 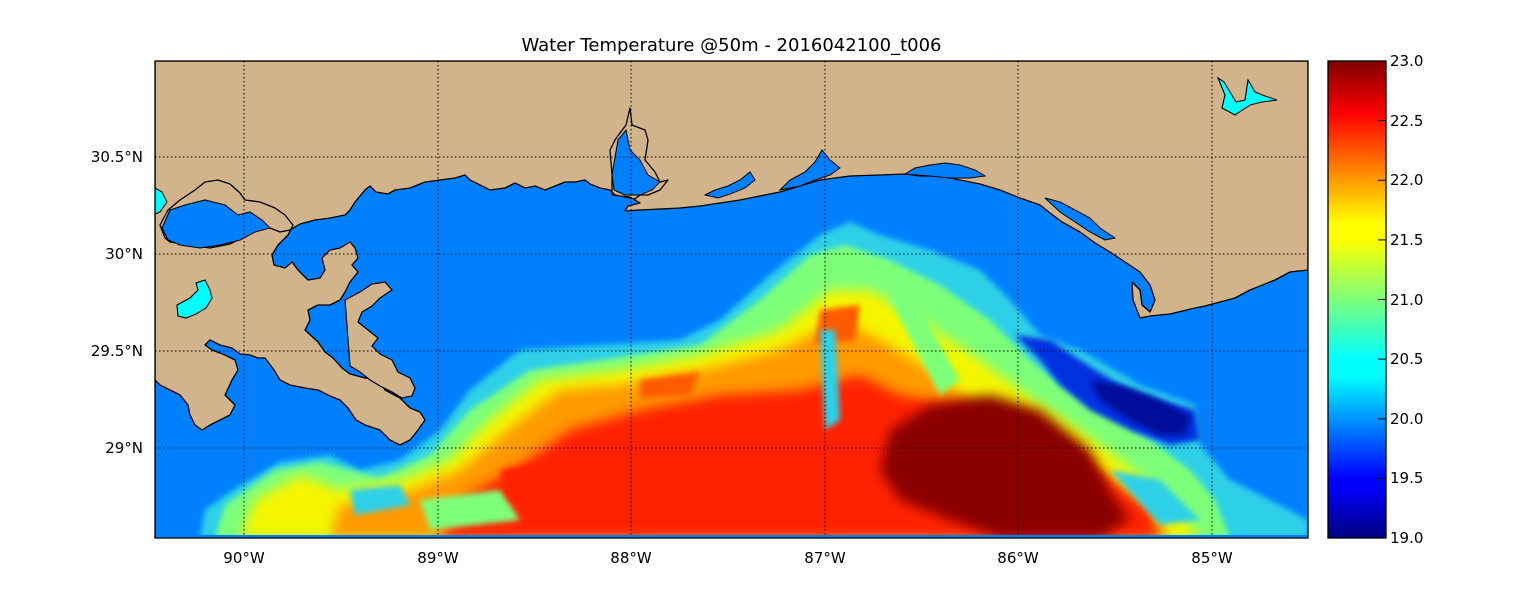 What do you see at coordinates (244, 558) in the screenshot?
I see `lon-tick-label: 90°W` at bounding box center [244, 558].